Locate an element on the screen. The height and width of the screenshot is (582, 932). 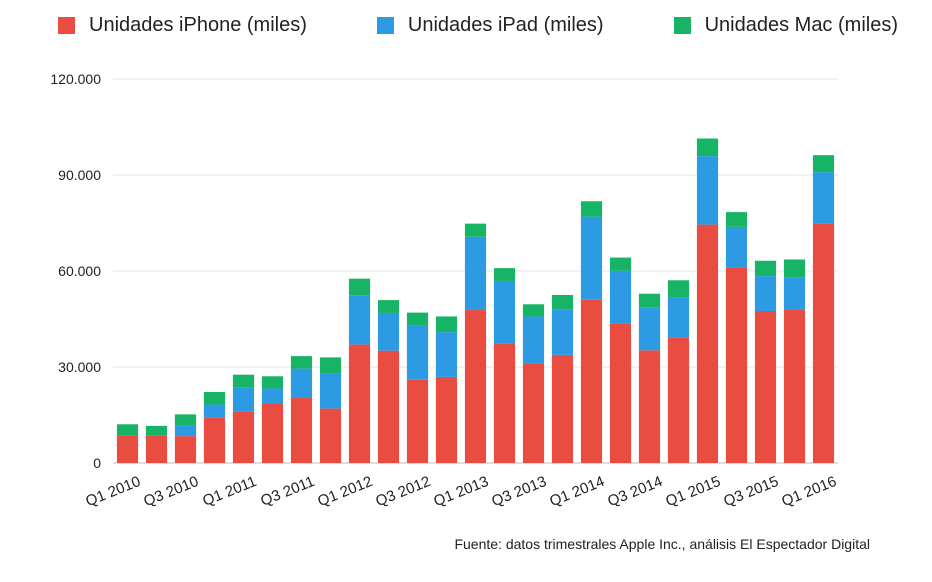
legend-swatch-iphone is located at coordinates (66, 25).